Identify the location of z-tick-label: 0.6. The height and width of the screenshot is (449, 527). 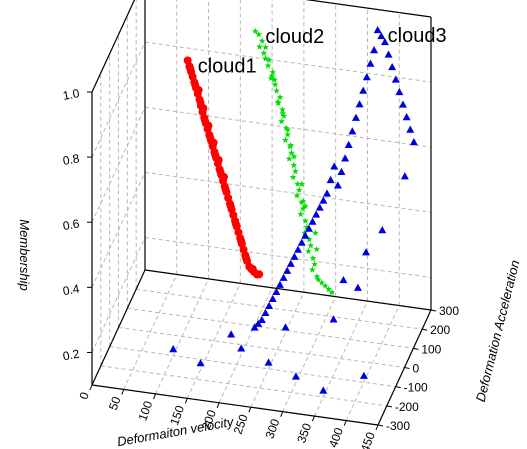
(71, 224).